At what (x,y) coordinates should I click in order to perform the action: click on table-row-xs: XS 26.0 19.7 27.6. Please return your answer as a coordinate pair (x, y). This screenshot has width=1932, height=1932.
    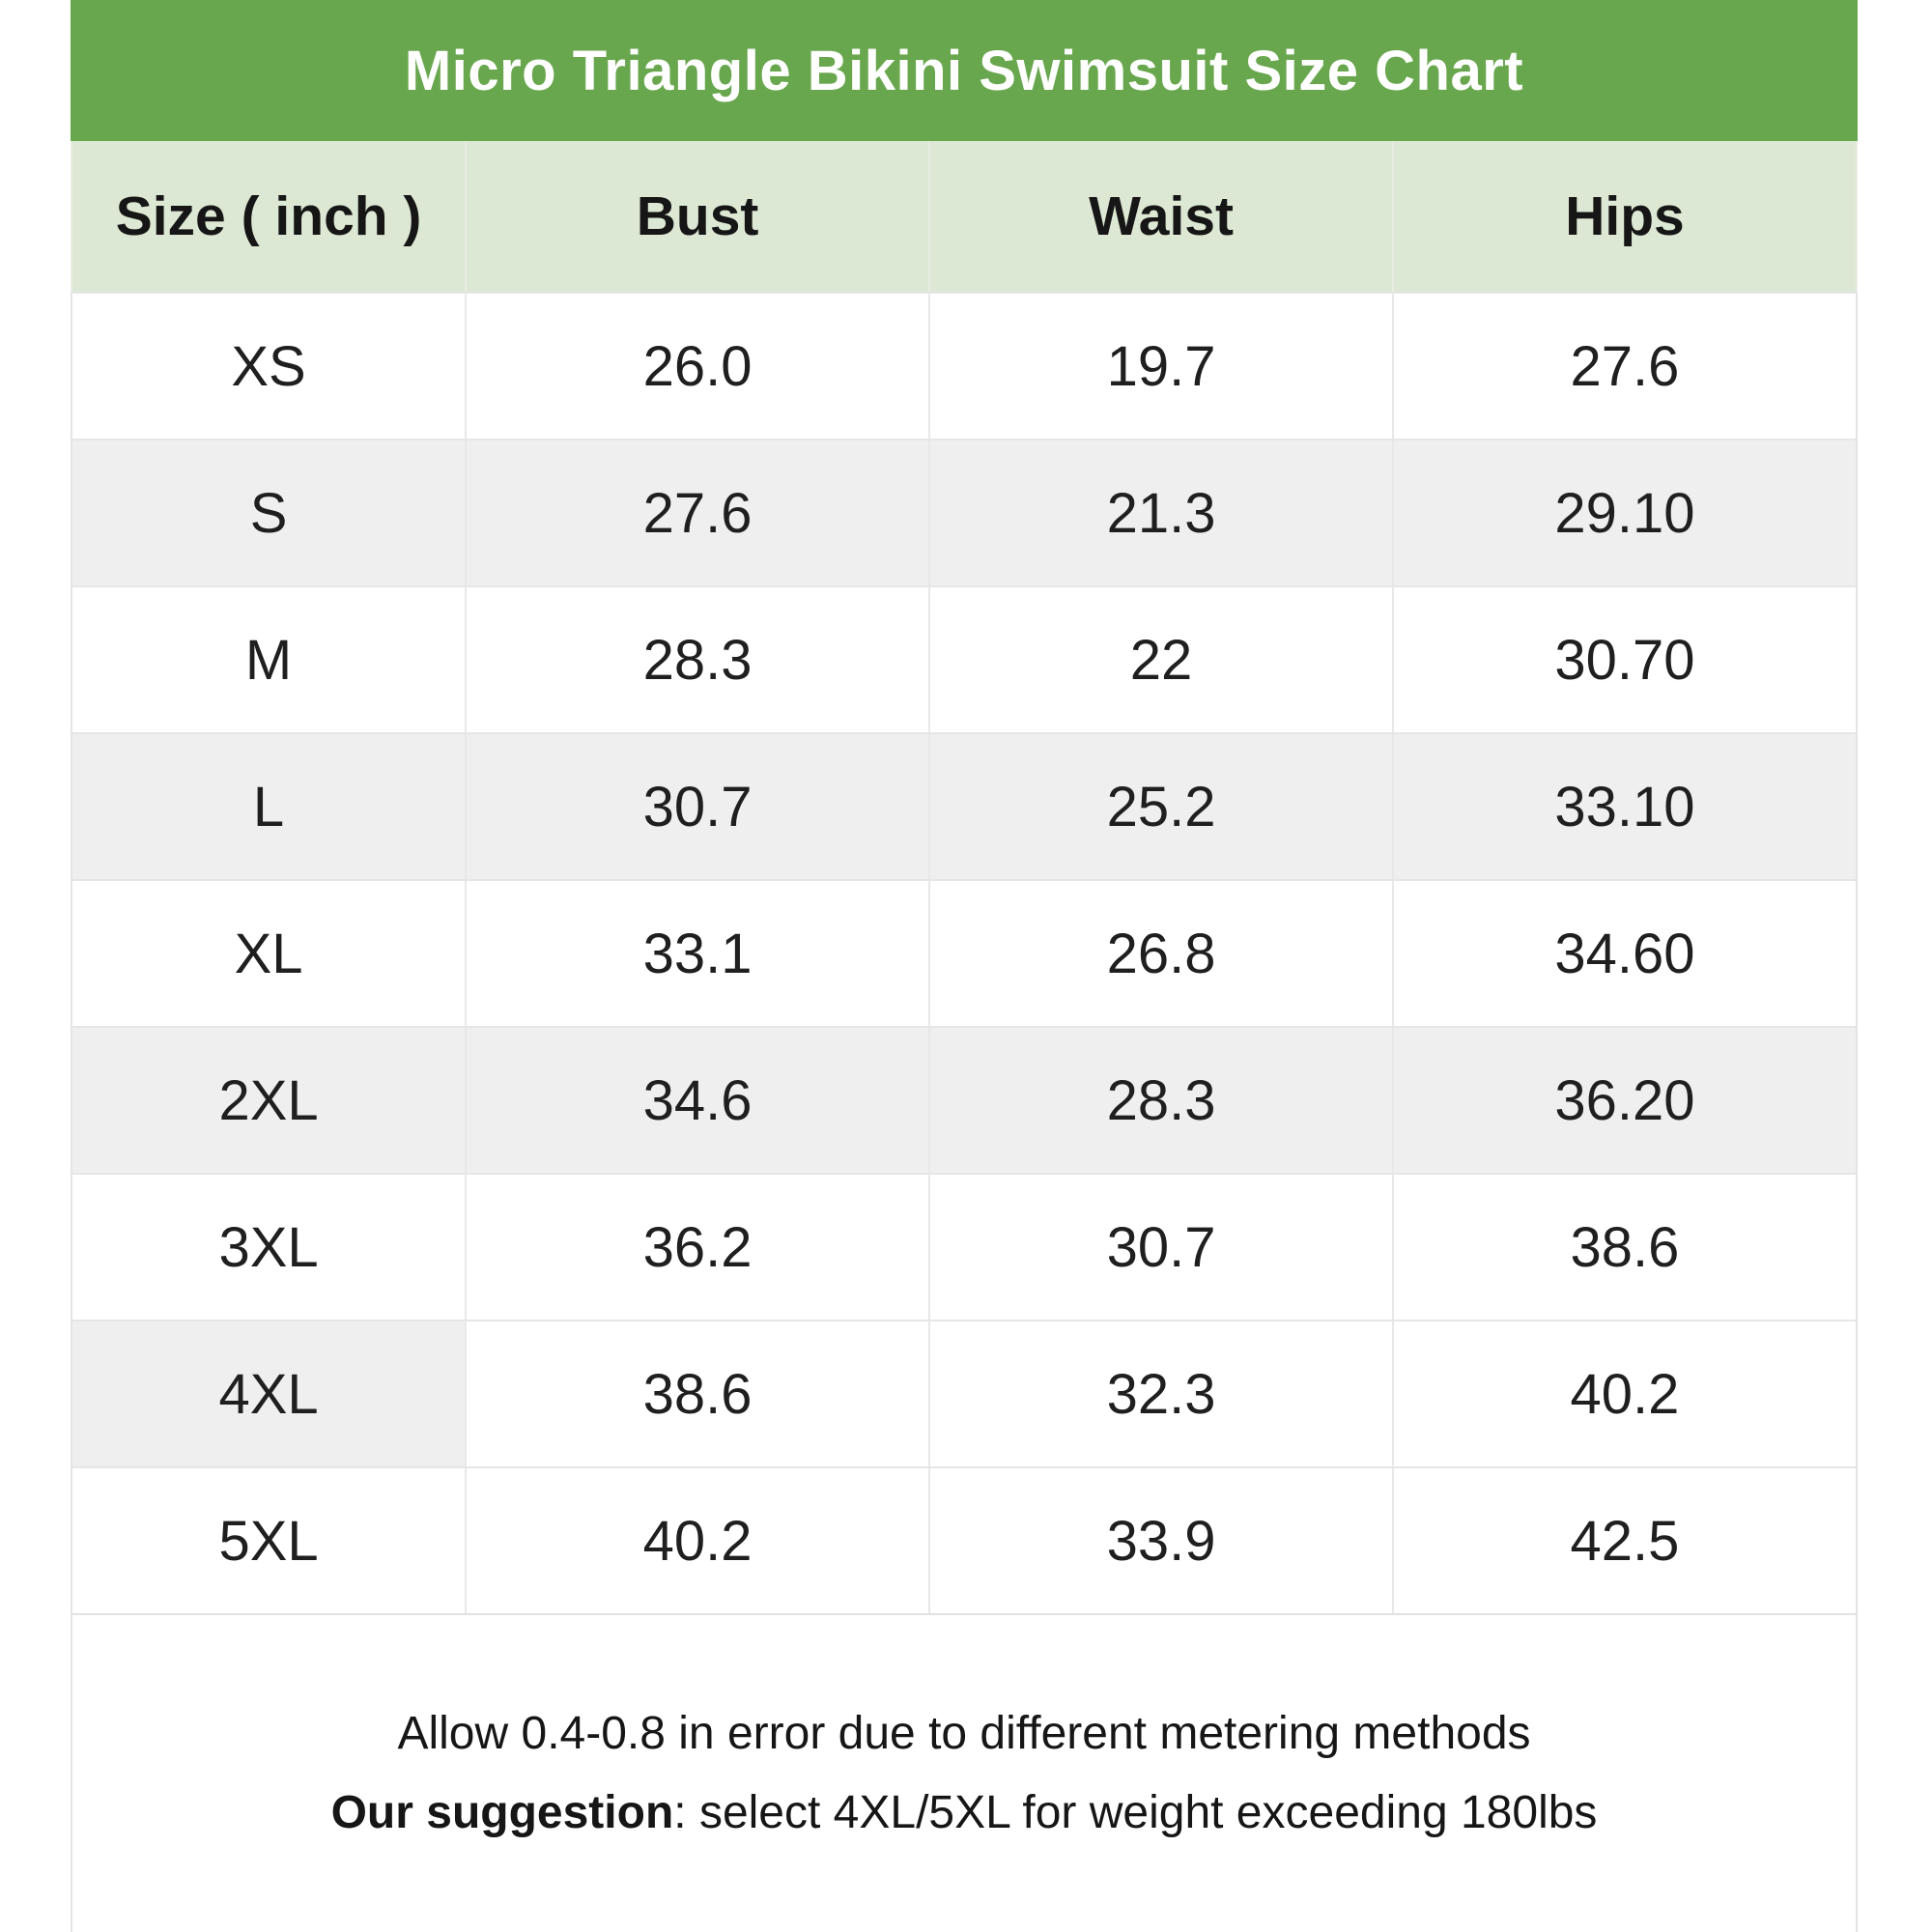
    Looking at the image, I should click on (964, 365).